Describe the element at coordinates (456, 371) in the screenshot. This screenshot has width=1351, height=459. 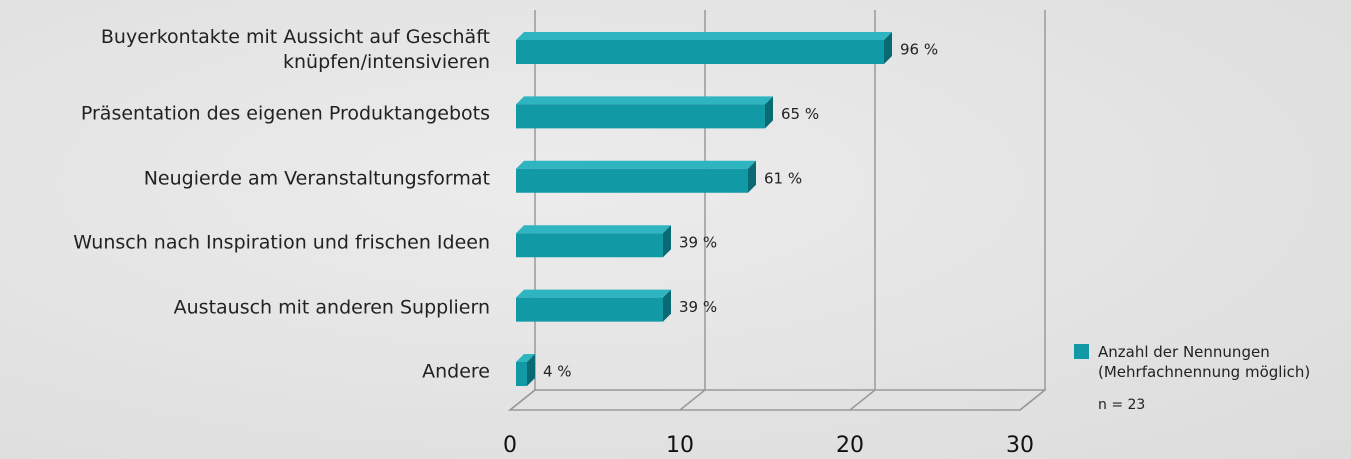
I see `category-label: Andere` at that location.